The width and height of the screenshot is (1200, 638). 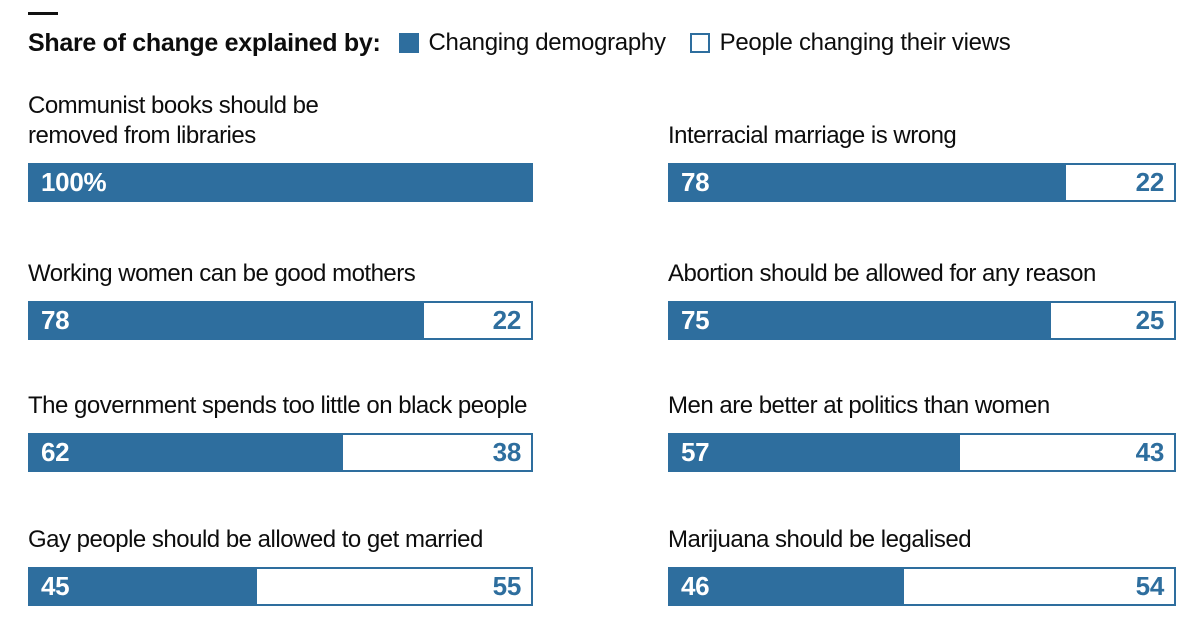 What do you see at coordinates (812, 135) in the screenshot?
I see `question-label: Interracial marriage is wrong` at bounding box center [812, 135].